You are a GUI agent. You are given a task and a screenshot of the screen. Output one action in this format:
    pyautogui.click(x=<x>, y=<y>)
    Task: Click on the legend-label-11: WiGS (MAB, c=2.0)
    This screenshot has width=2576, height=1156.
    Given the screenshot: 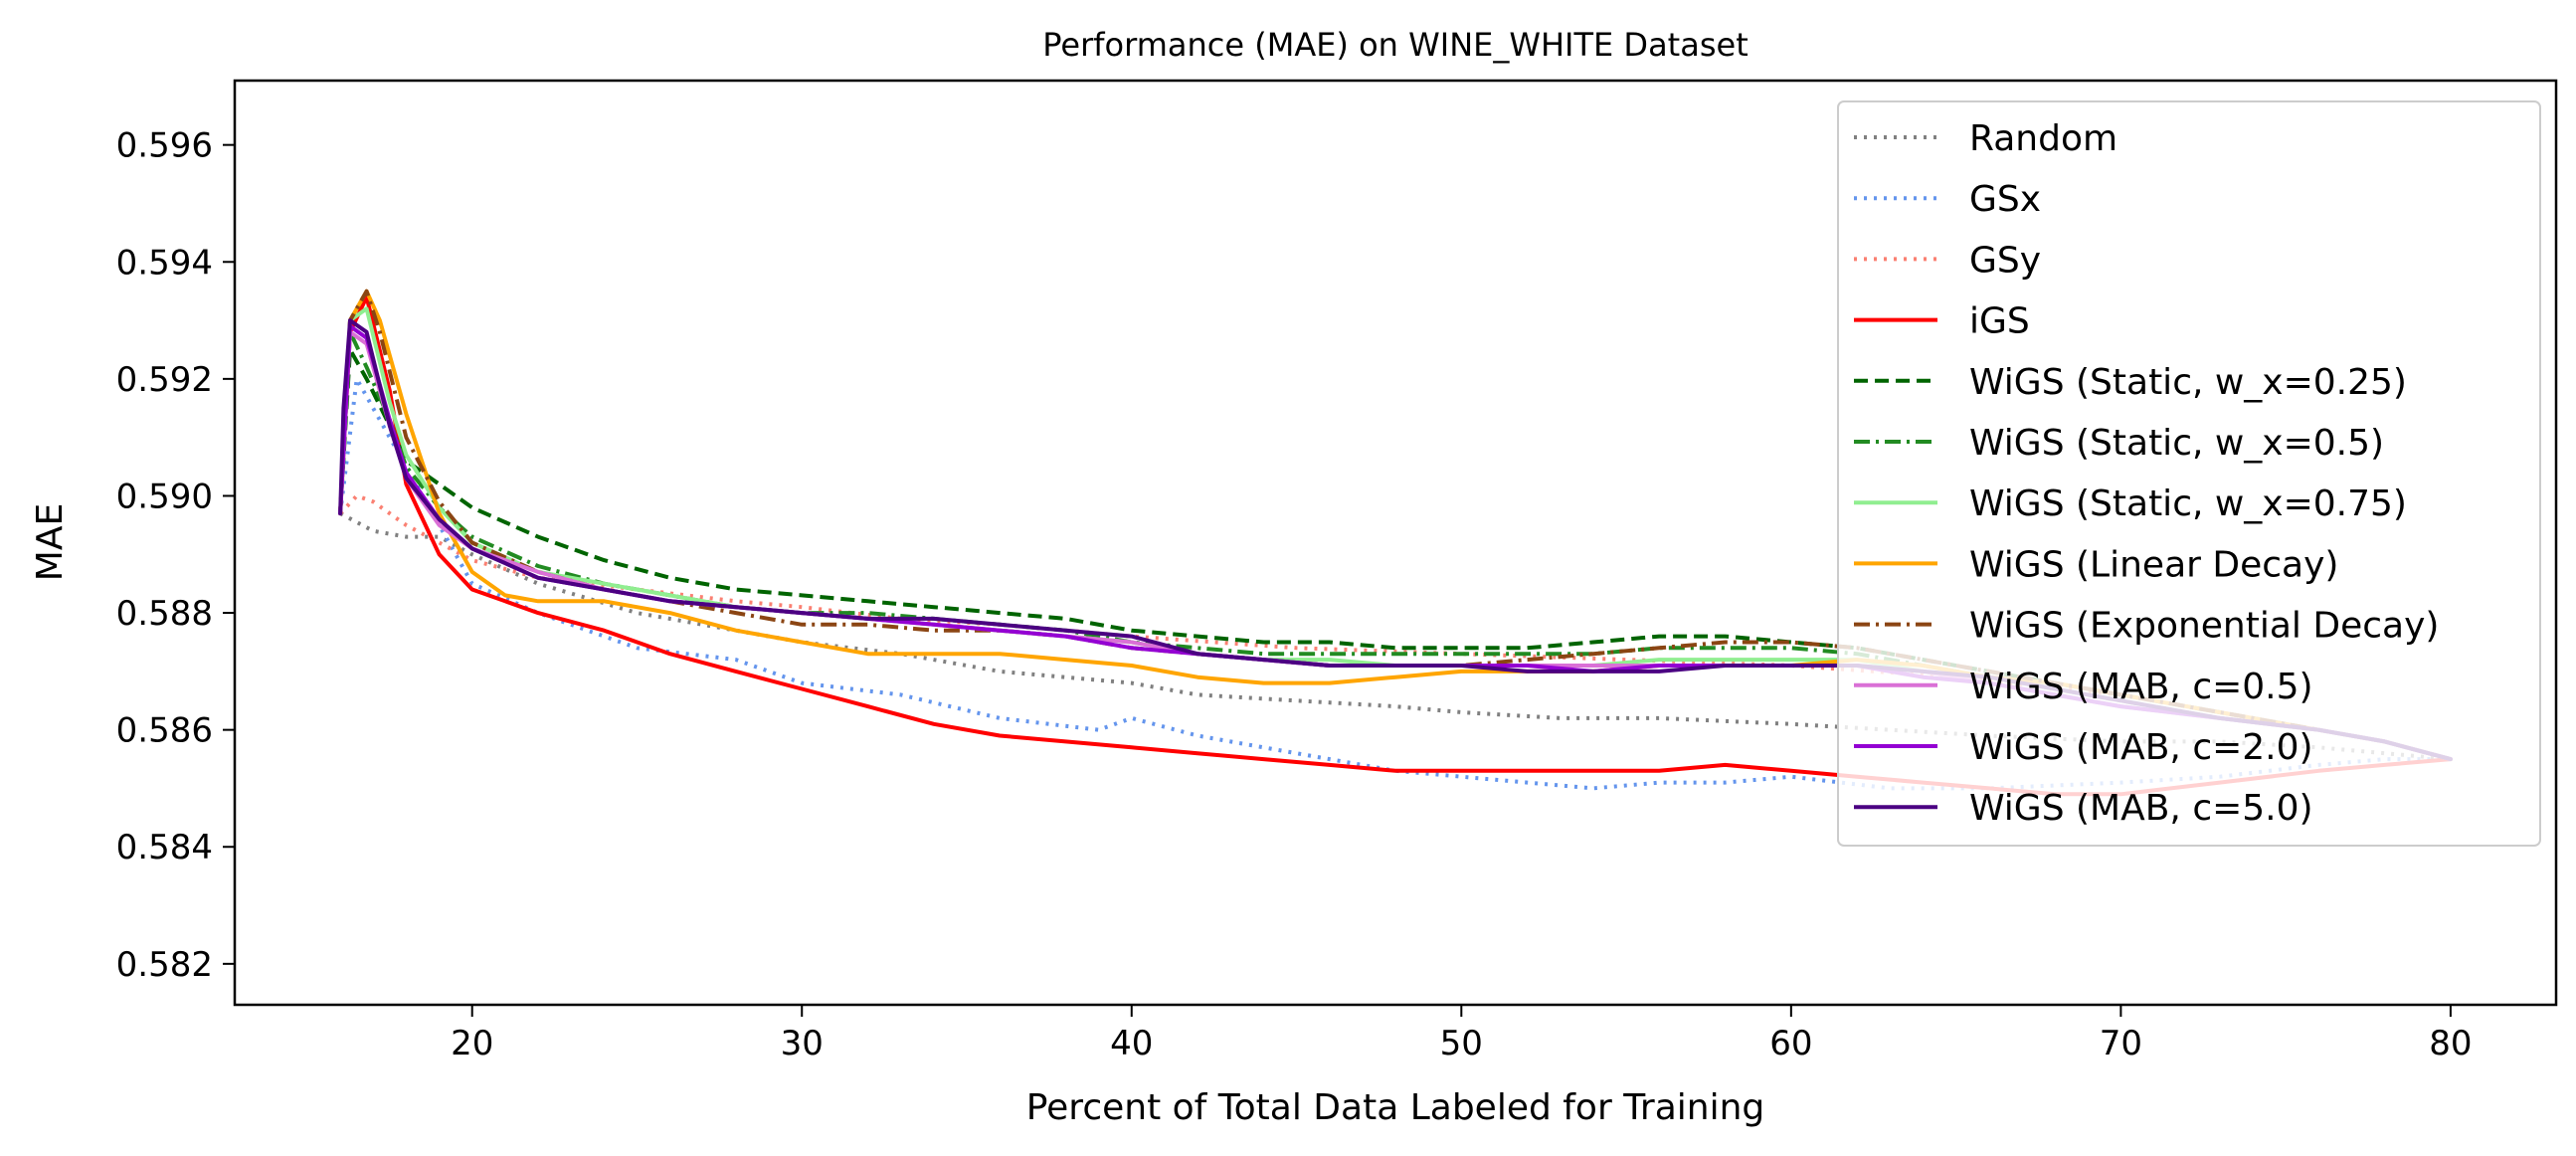 What is the action you would take?
    pyautogui.click(x=2141, y=747)
    